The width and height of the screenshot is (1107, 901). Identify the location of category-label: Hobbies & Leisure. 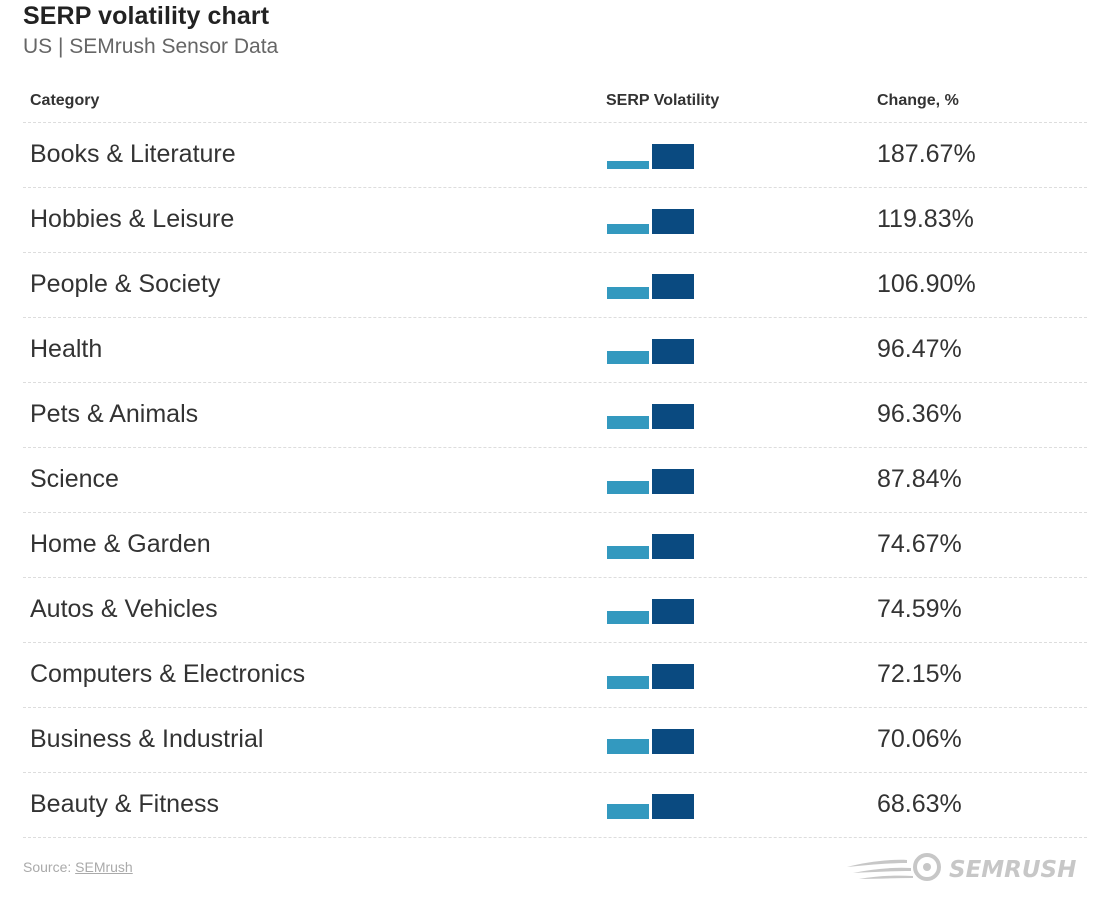
(132, 219).